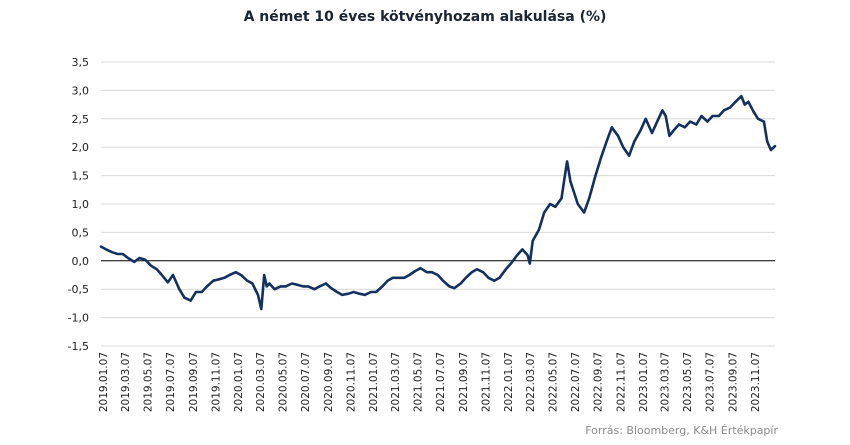 The width and height of the screenshot is (850, 445). I want to click on x-tick-label: 2020.09.07, so click(329, 382).